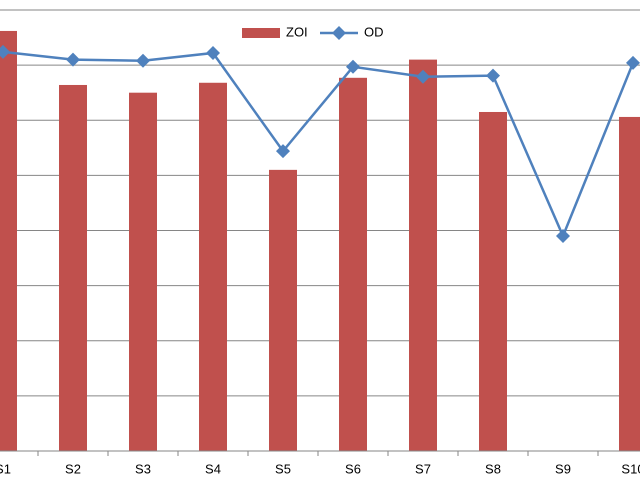 This screenshot has width=640, height=480. I want to click on legend-label: ZOI, so click(297, 31).